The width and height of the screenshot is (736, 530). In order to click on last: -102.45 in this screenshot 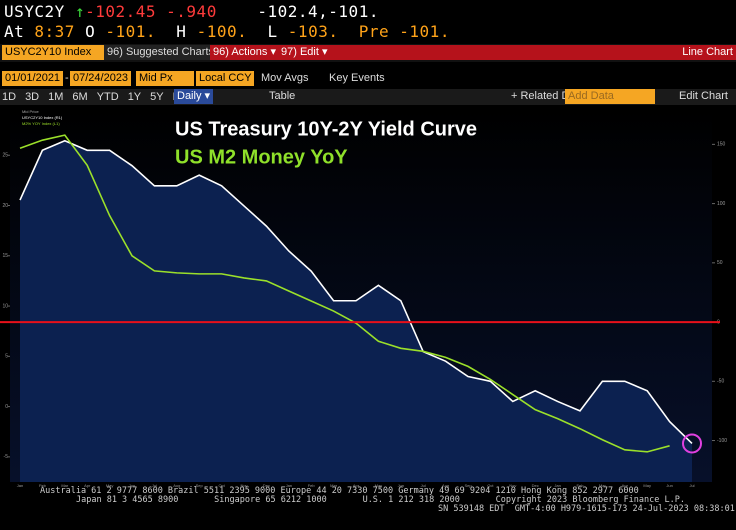, I will do `click(121, 11)`.